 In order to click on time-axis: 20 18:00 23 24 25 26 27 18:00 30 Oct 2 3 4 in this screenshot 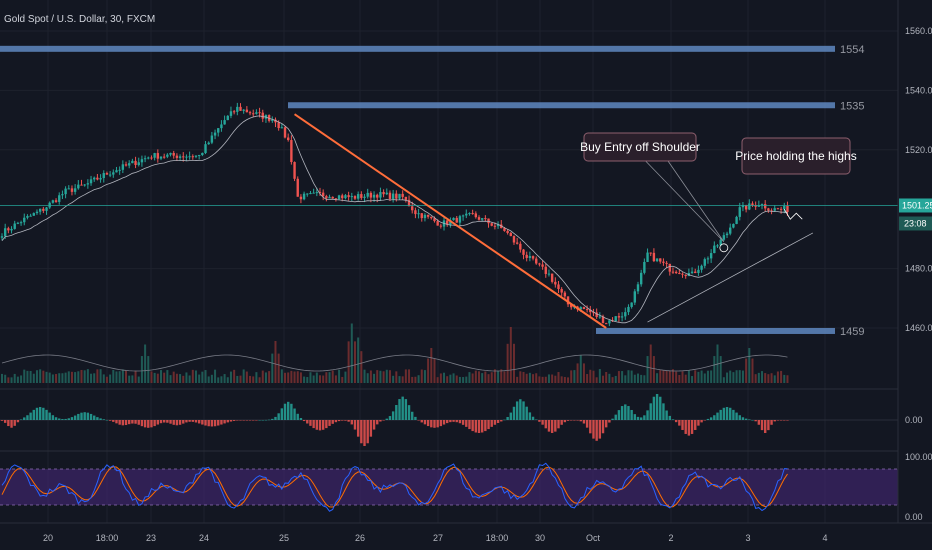, I will do `click(466, 532)`.